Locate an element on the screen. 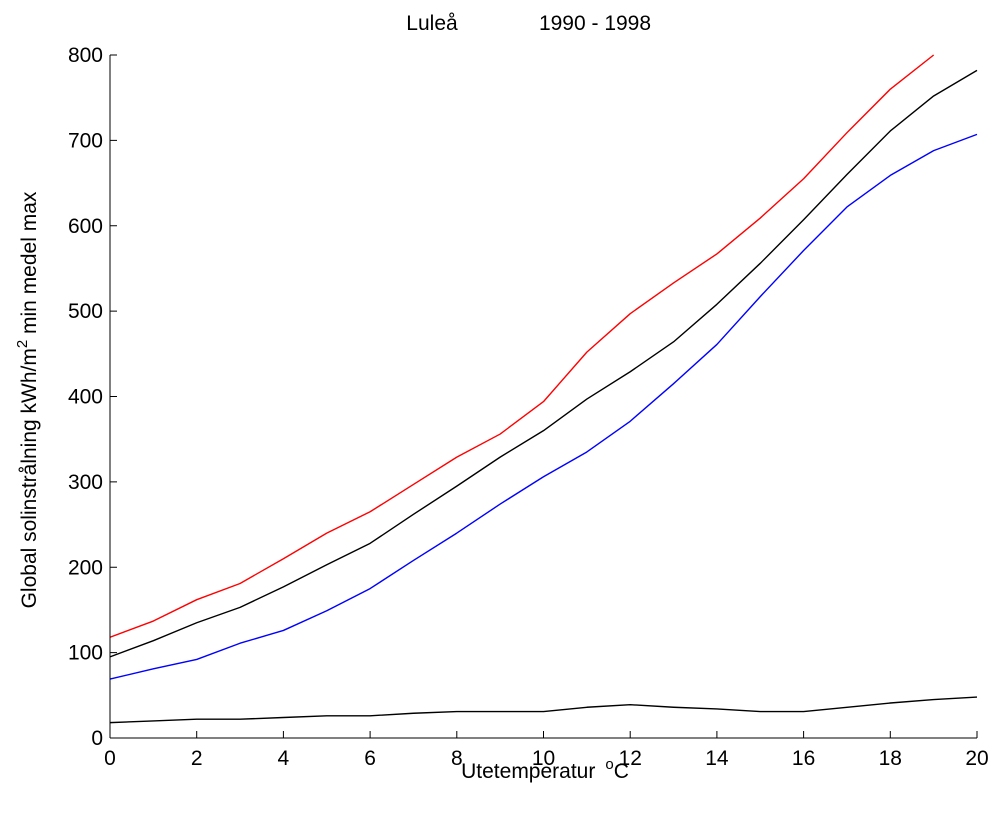 The height and width of the screenshot is (817, 995). y-tick-label: 800 is located at coordinates (85, 55).